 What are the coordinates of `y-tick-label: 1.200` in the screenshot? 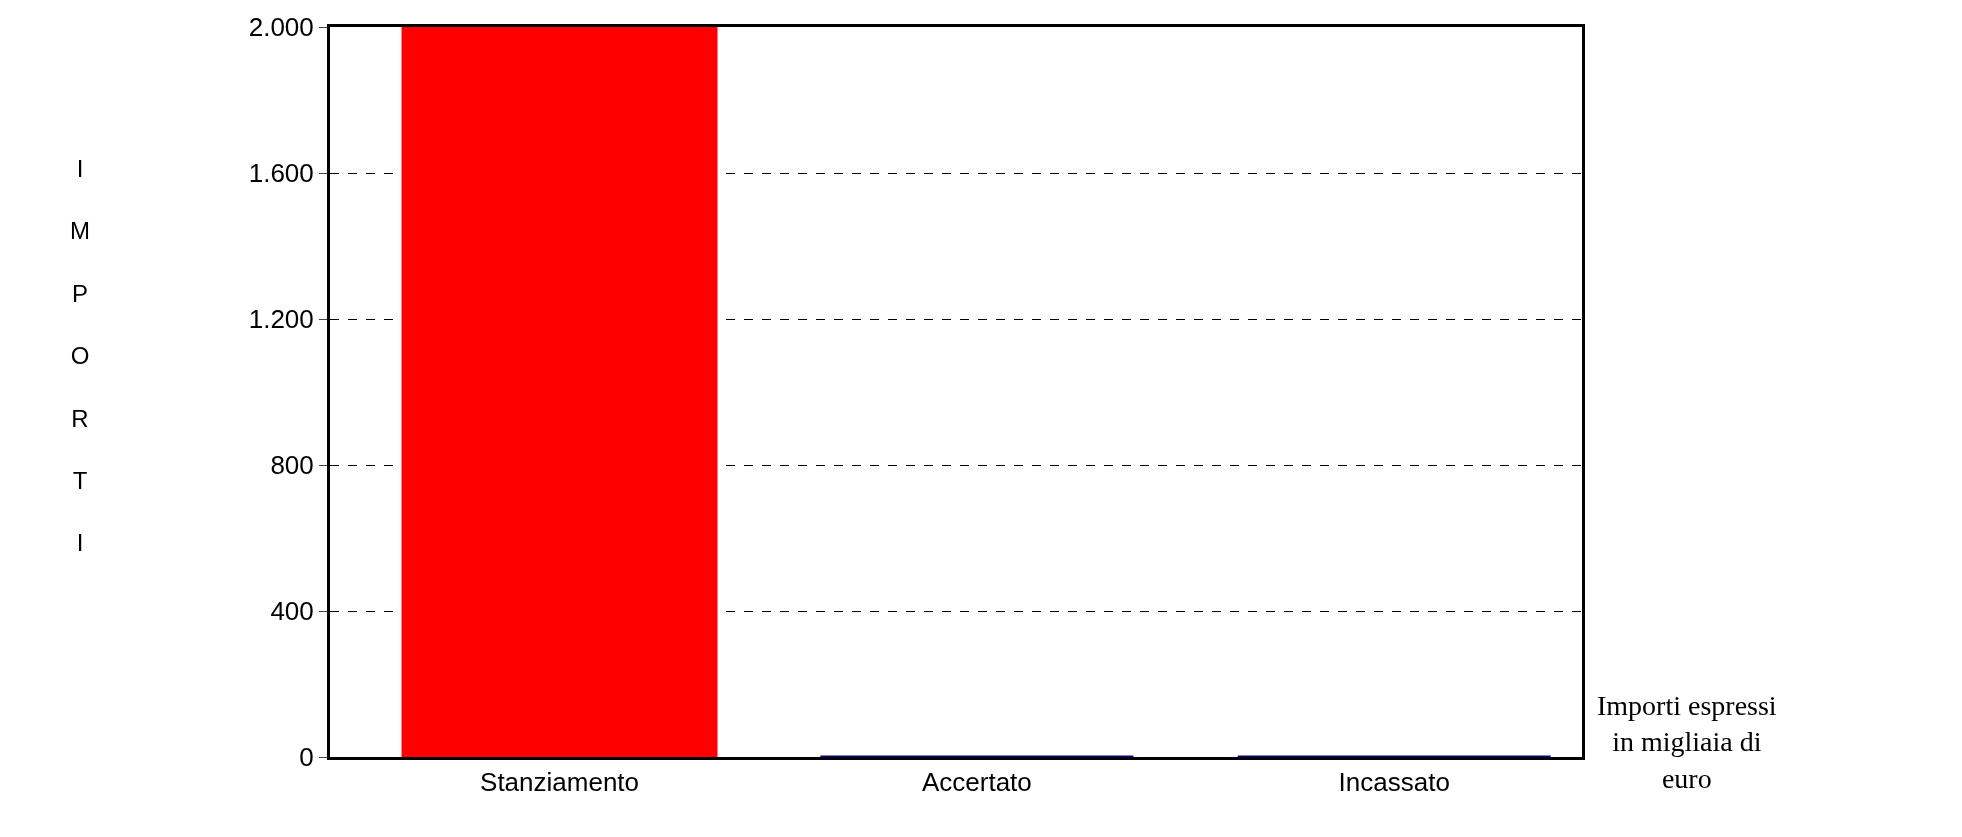 It's located at (281, 319).